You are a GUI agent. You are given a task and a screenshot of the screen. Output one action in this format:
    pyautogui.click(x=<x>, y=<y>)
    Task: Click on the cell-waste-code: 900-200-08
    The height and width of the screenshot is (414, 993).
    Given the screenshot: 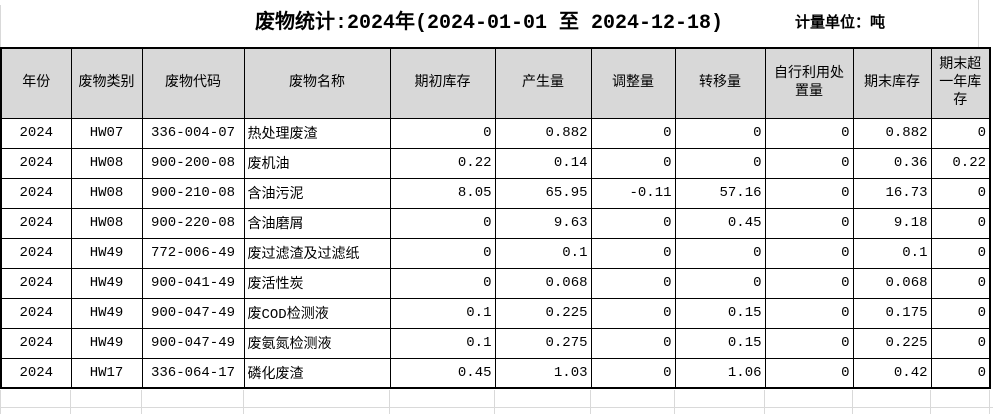 What is the action you would take?
    pyautogui.click(x=193, y=163)
    